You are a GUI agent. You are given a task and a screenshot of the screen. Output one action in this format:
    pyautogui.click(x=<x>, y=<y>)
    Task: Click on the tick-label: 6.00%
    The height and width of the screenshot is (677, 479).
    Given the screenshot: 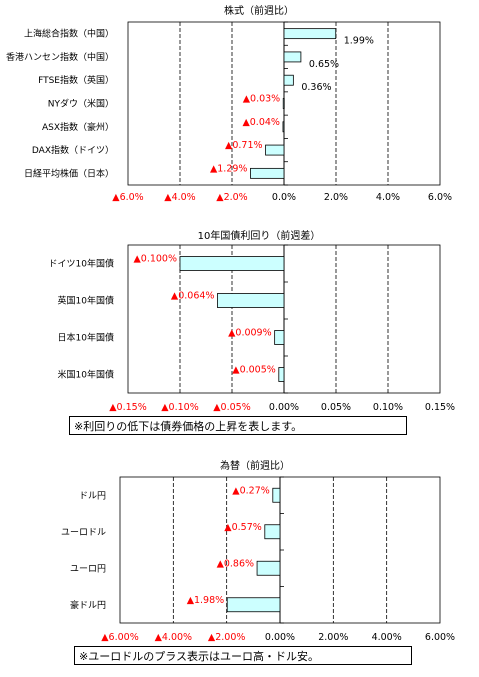 What is the action you would take?
    pyautogui.click(x=440, y=637)
    